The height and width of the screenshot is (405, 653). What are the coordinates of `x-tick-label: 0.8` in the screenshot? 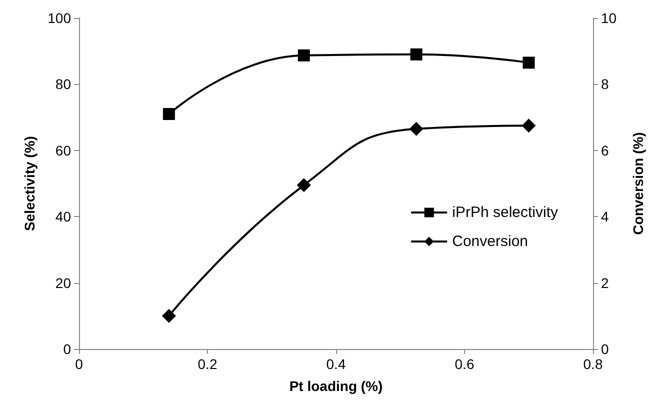 It's located at (593, 364).